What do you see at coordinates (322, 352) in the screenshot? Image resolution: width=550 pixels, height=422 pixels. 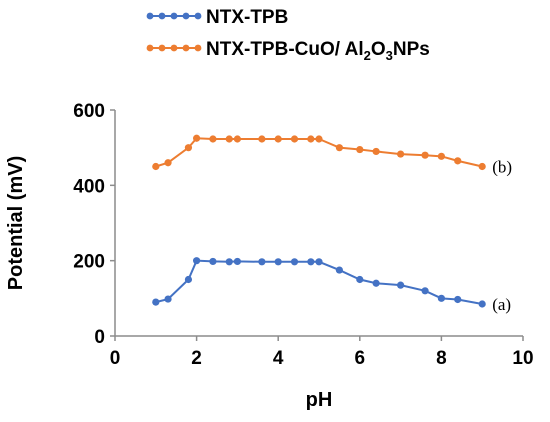 I see `x-axis-ticks: 0 2 4 6 8 10` at bounding box center [322, 352].